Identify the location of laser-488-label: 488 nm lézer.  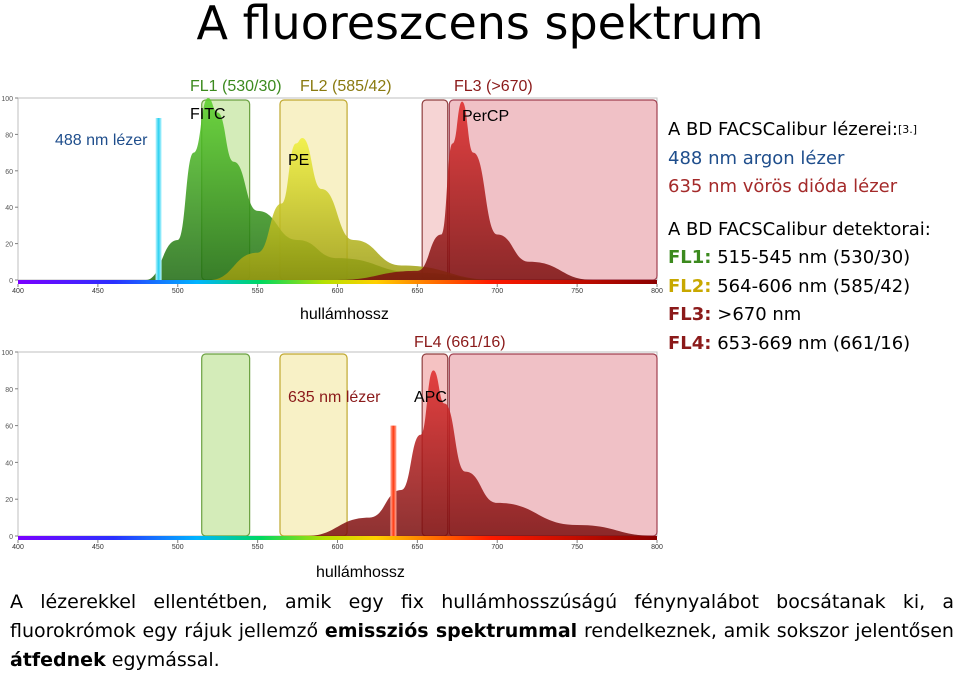
(101, 140).